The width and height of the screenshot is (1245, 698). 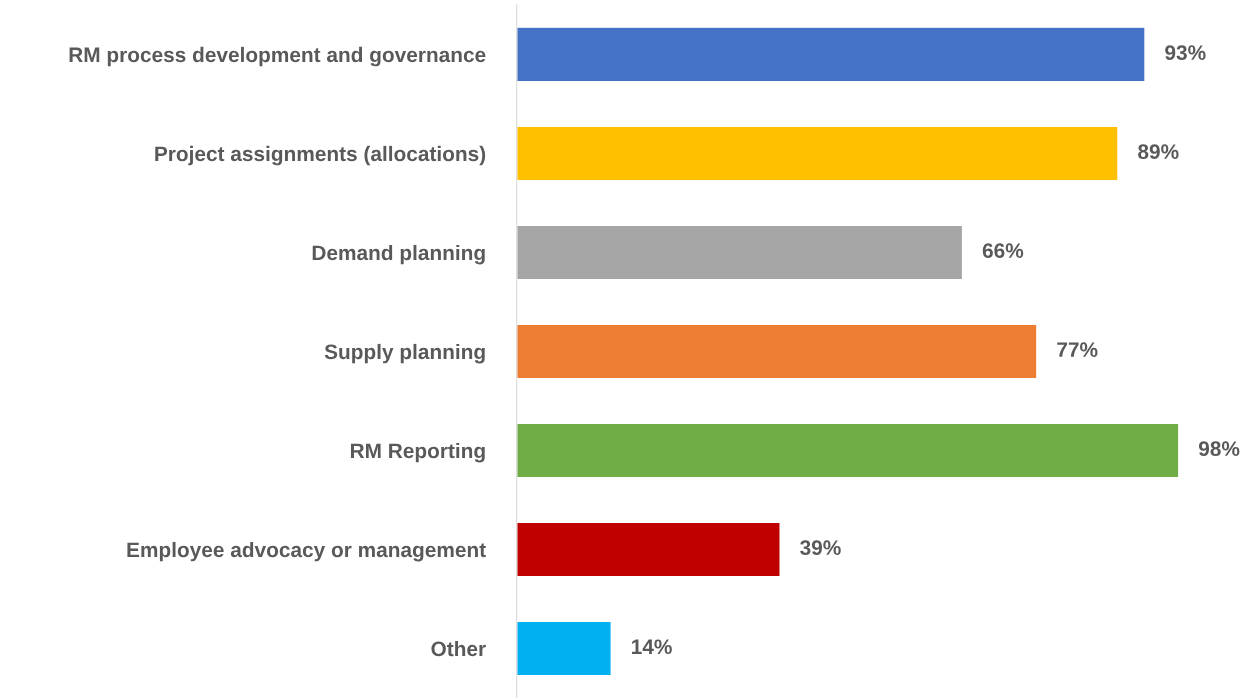 What do you see at coordinates (320, 155) in the screenshot?
I see `y-tick-label: Project assignments (allocations)` at bounding box center [320, 155].